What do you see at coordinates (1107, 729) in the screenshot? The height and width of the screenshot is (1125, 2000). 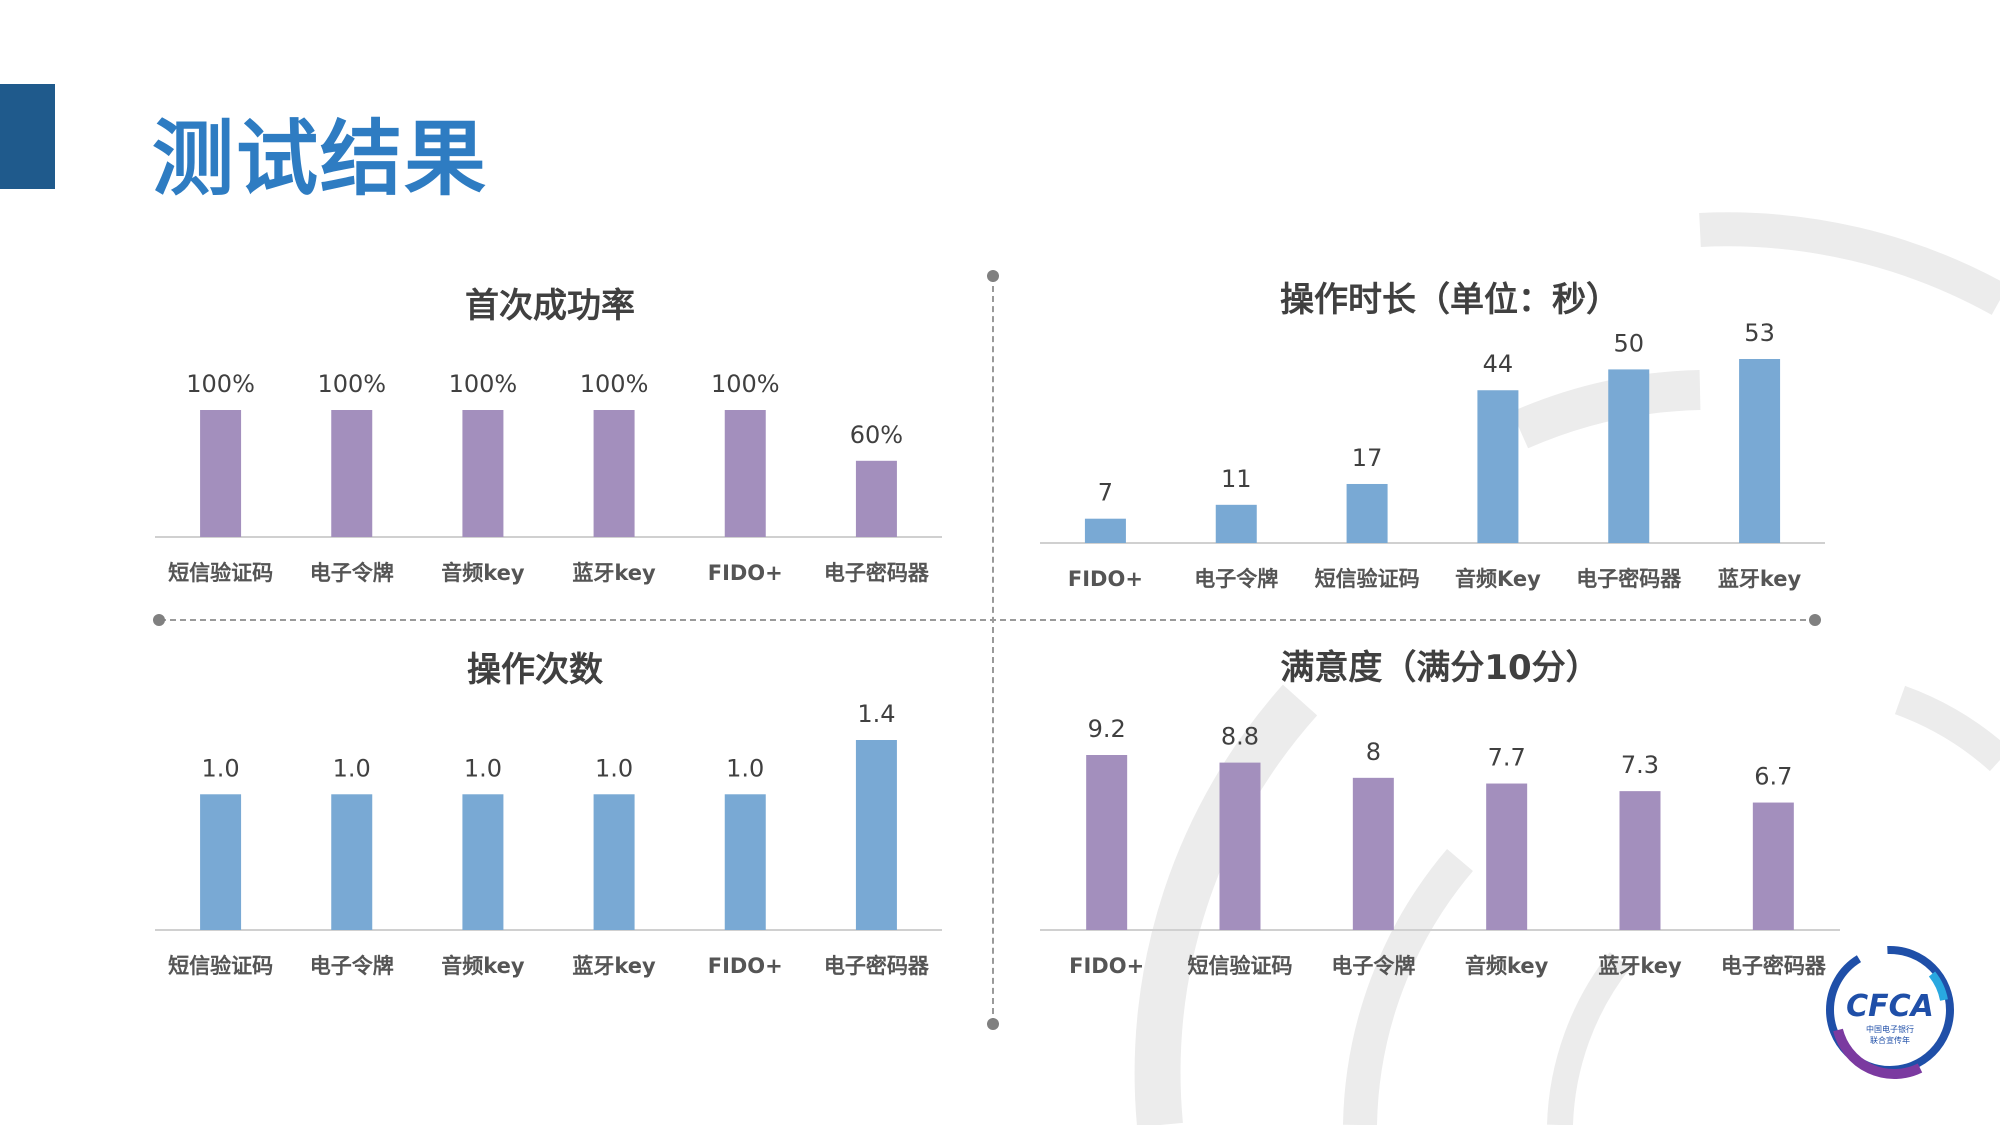 I see `chart-3-value-label: 9.2` at bounding box center [1107, 729].